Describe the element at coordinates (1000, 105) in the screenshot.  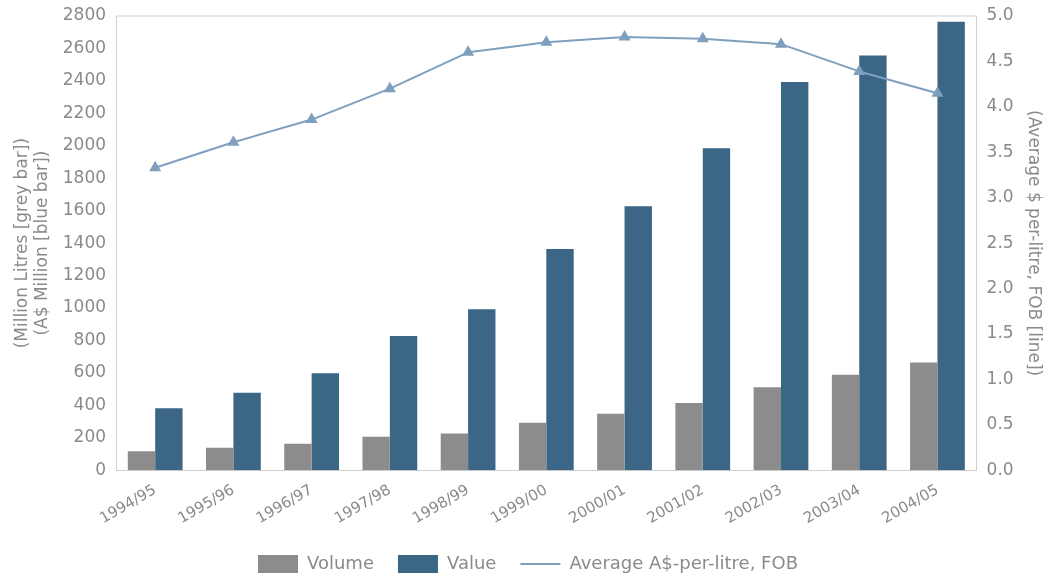
I see `y2-tick-label: 4.0` at that location.